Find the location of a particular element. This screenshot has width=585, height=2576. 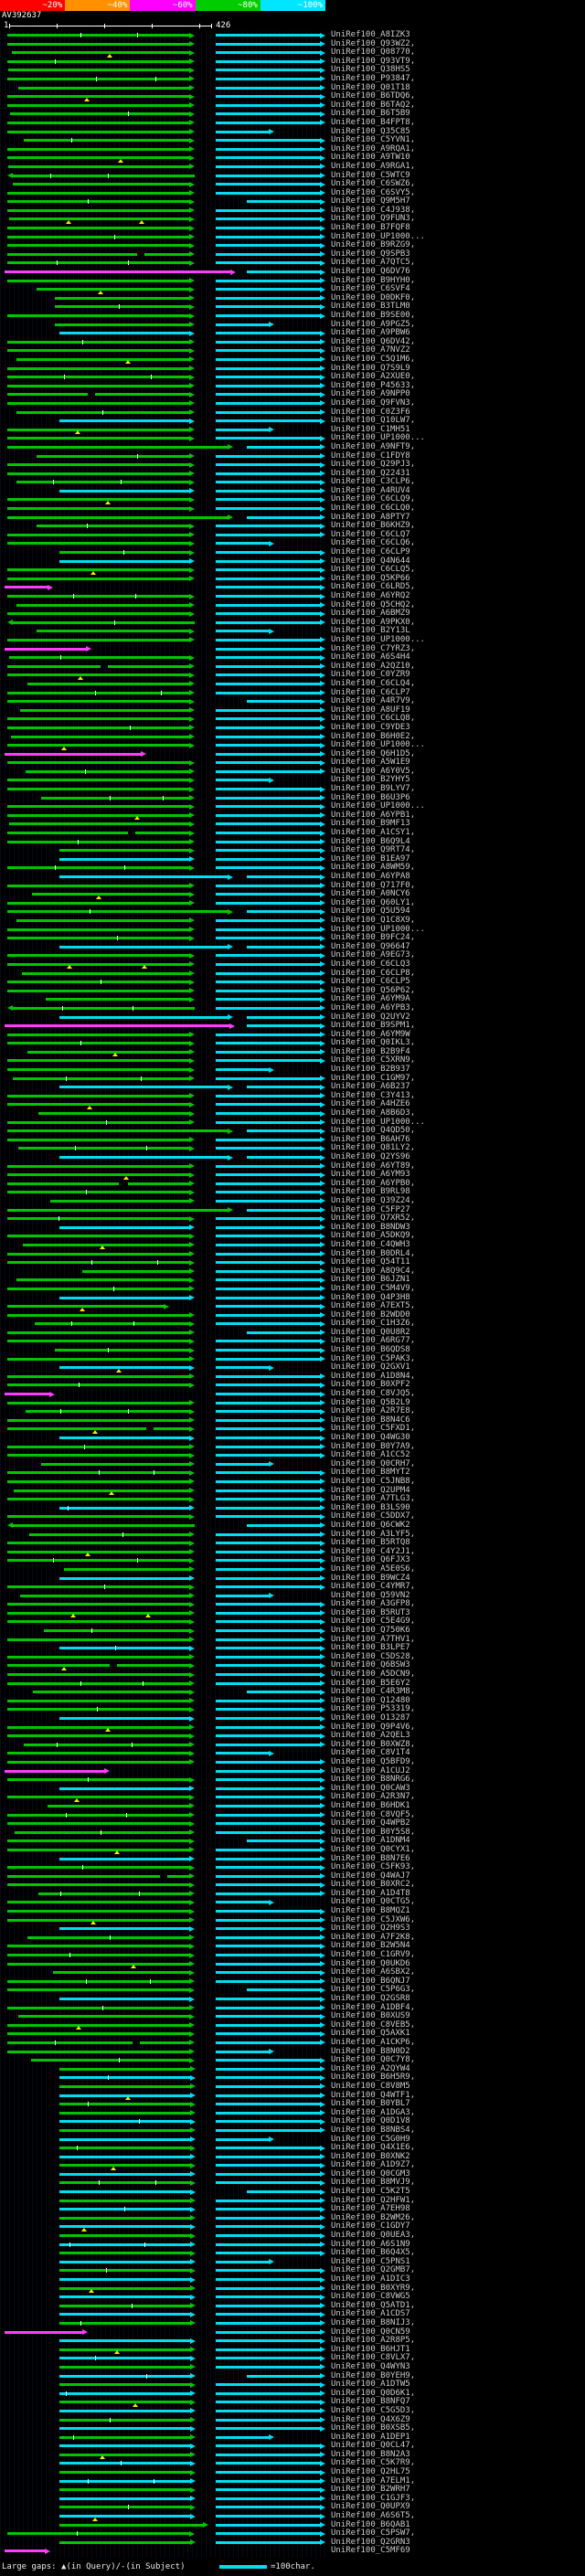

subject-label: UniRef100_Q2UYV2 is located at coordinates (371, 1017).